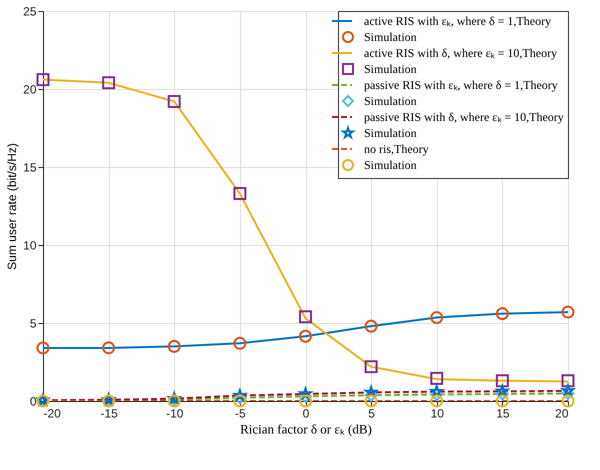 The width and height of the screenshot is (600, 470). What do you see at coordinates (33, 401) in the screenshot?
I see `y-tick-label: 0` at bounding box center [33, 401].